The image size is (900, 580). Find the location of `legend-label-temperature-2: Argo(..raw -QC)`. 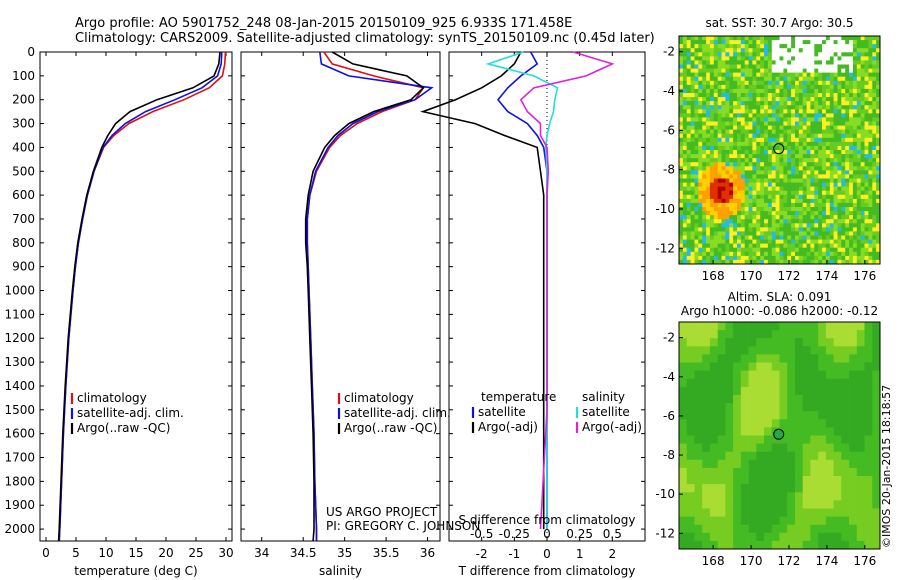

legend-label-temperature-2: Argo(..raw -QC) is located at coordinates (123, 428).